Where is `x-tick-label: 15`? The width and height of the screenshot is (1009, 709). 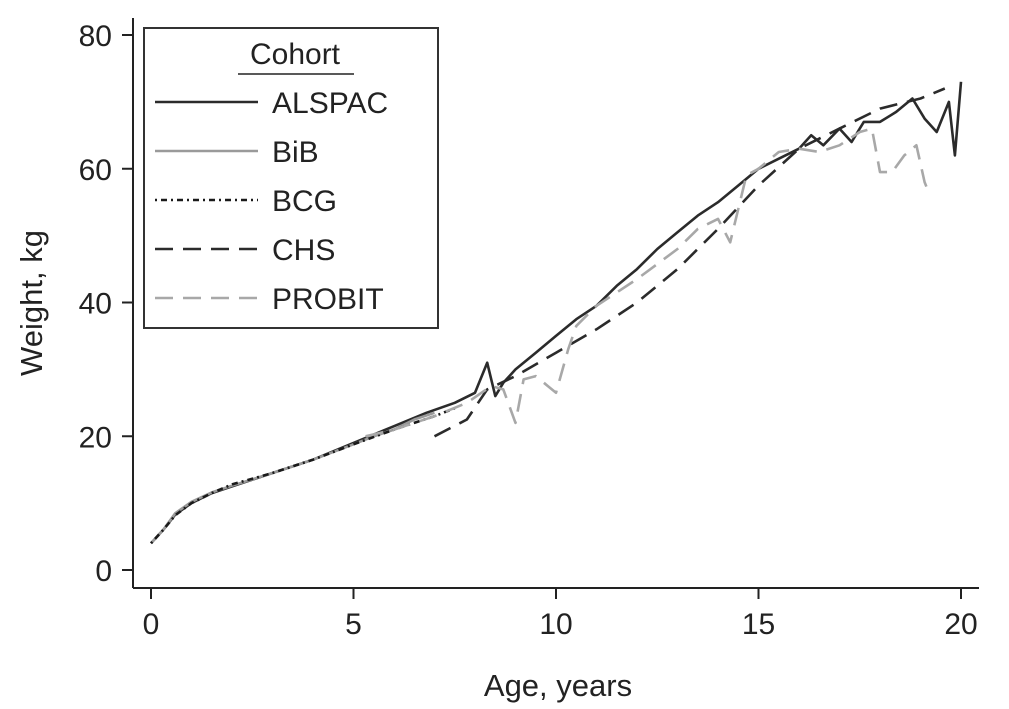 x-tick-label: 15 is located at coordinates (758, 624).